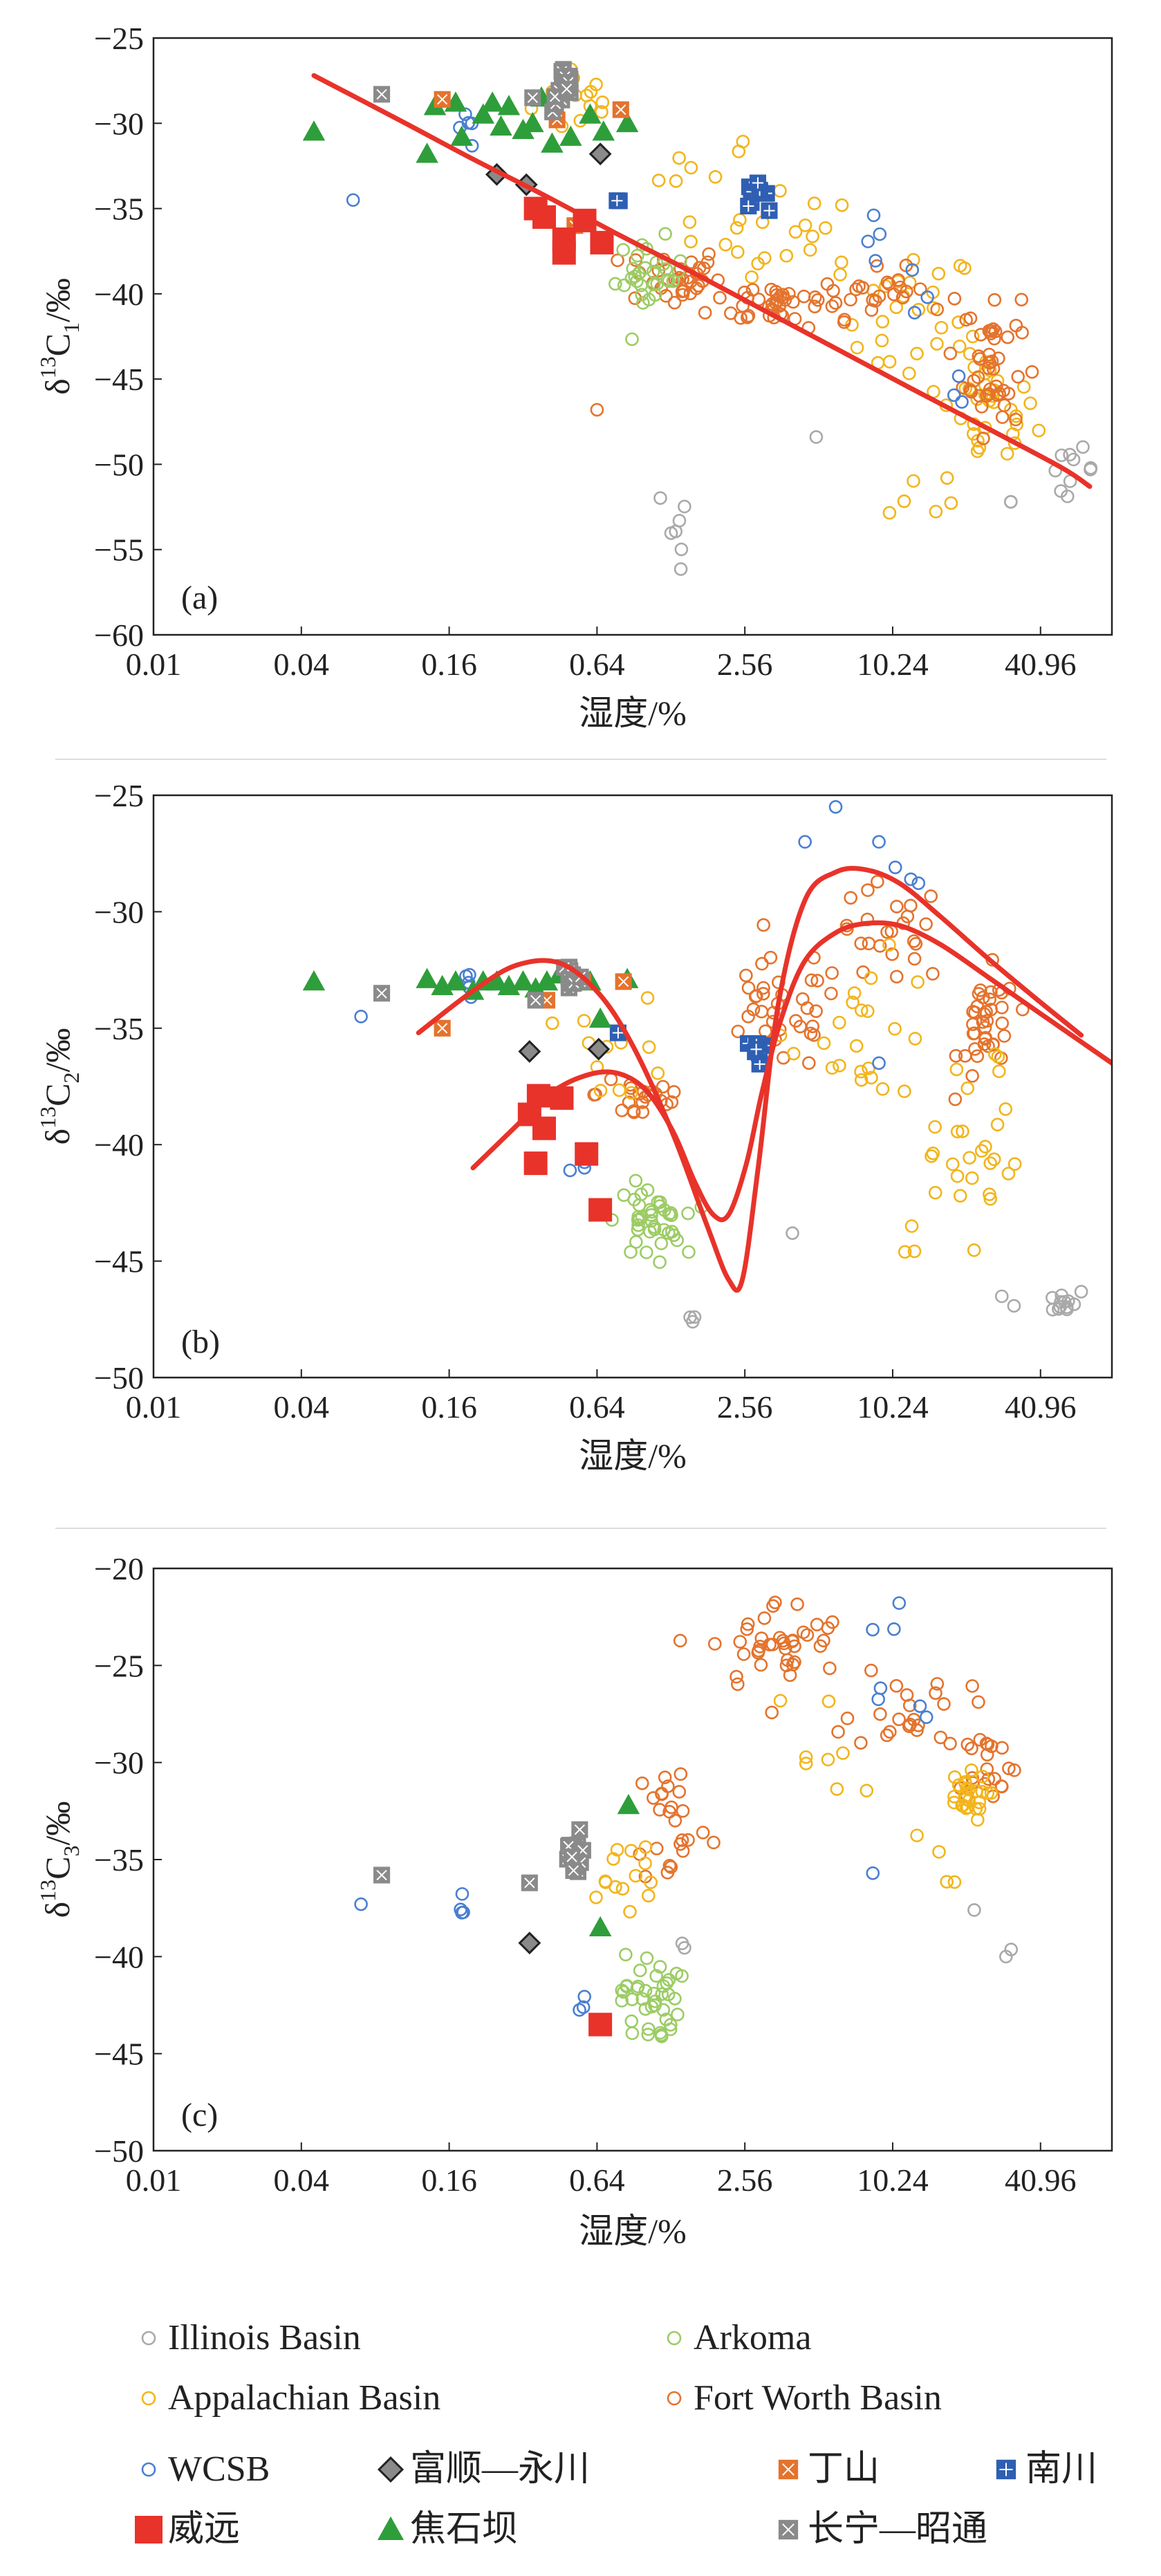  I want to click on trend-line, so click(791, 1072).